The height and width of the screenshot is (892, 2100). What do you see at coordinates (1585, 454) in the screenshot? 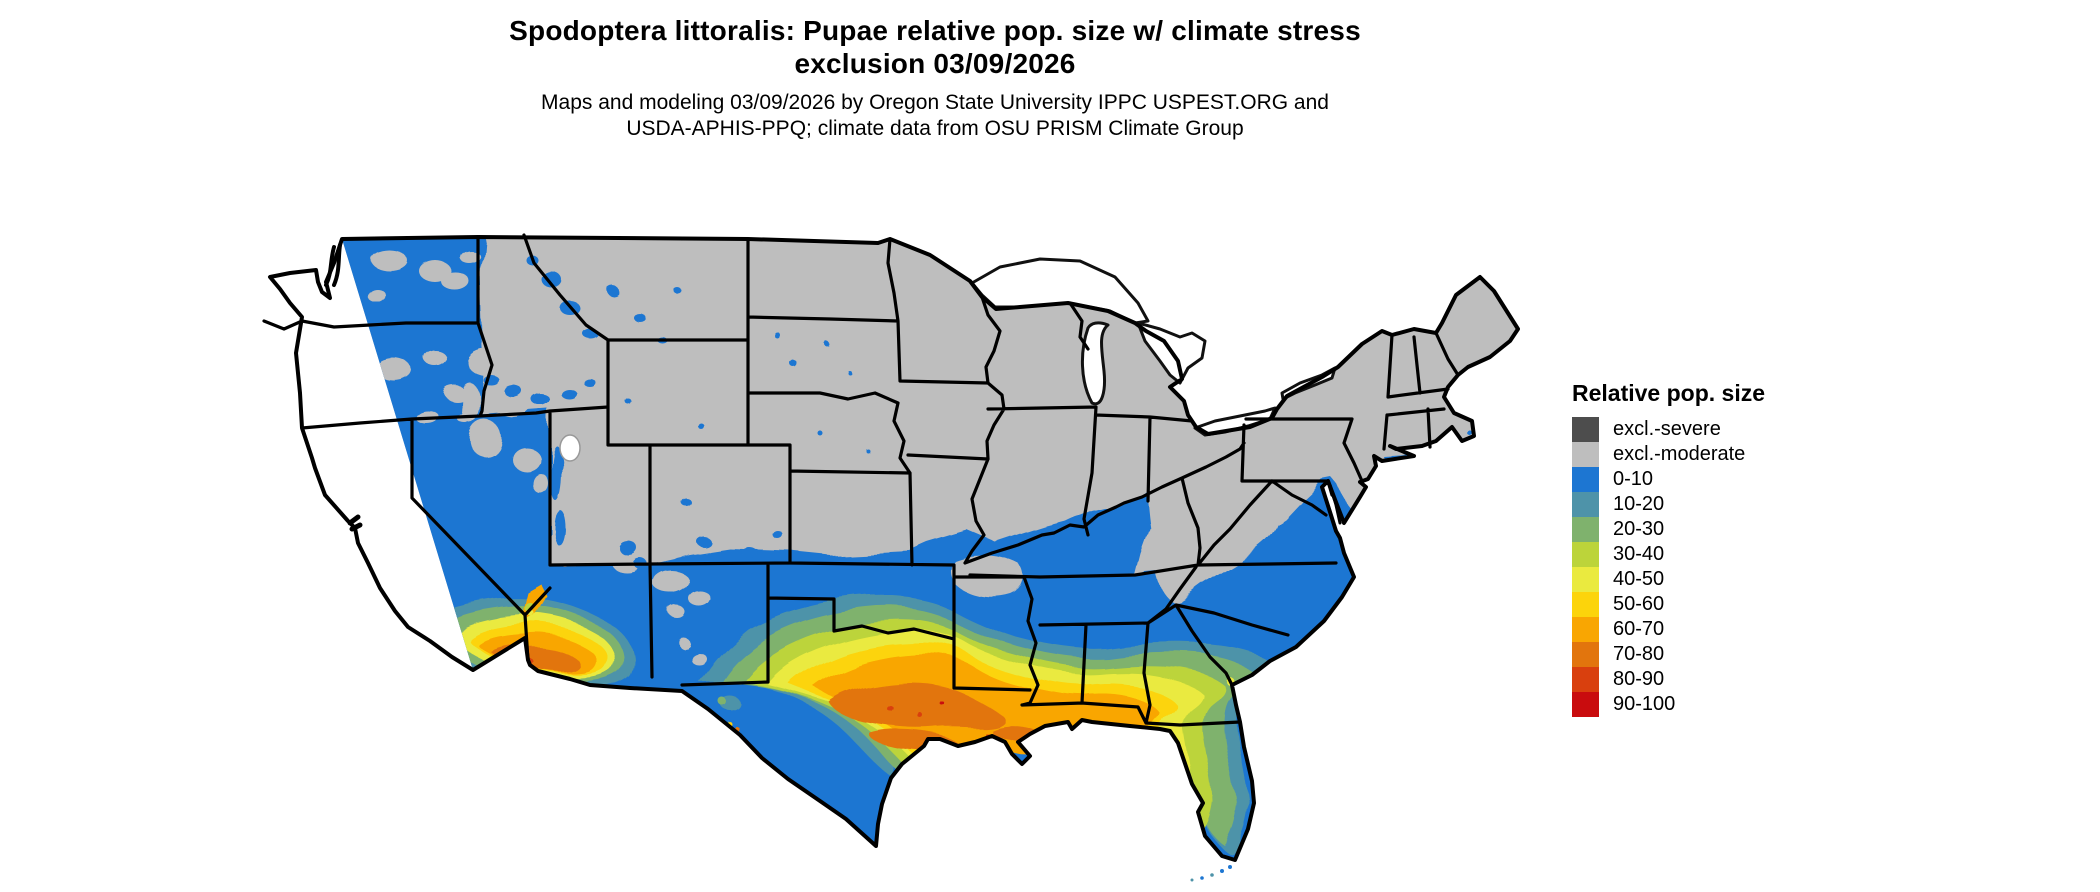
I see `legend-swatch-excl.-moderate` at bounding box center [1585, 454].